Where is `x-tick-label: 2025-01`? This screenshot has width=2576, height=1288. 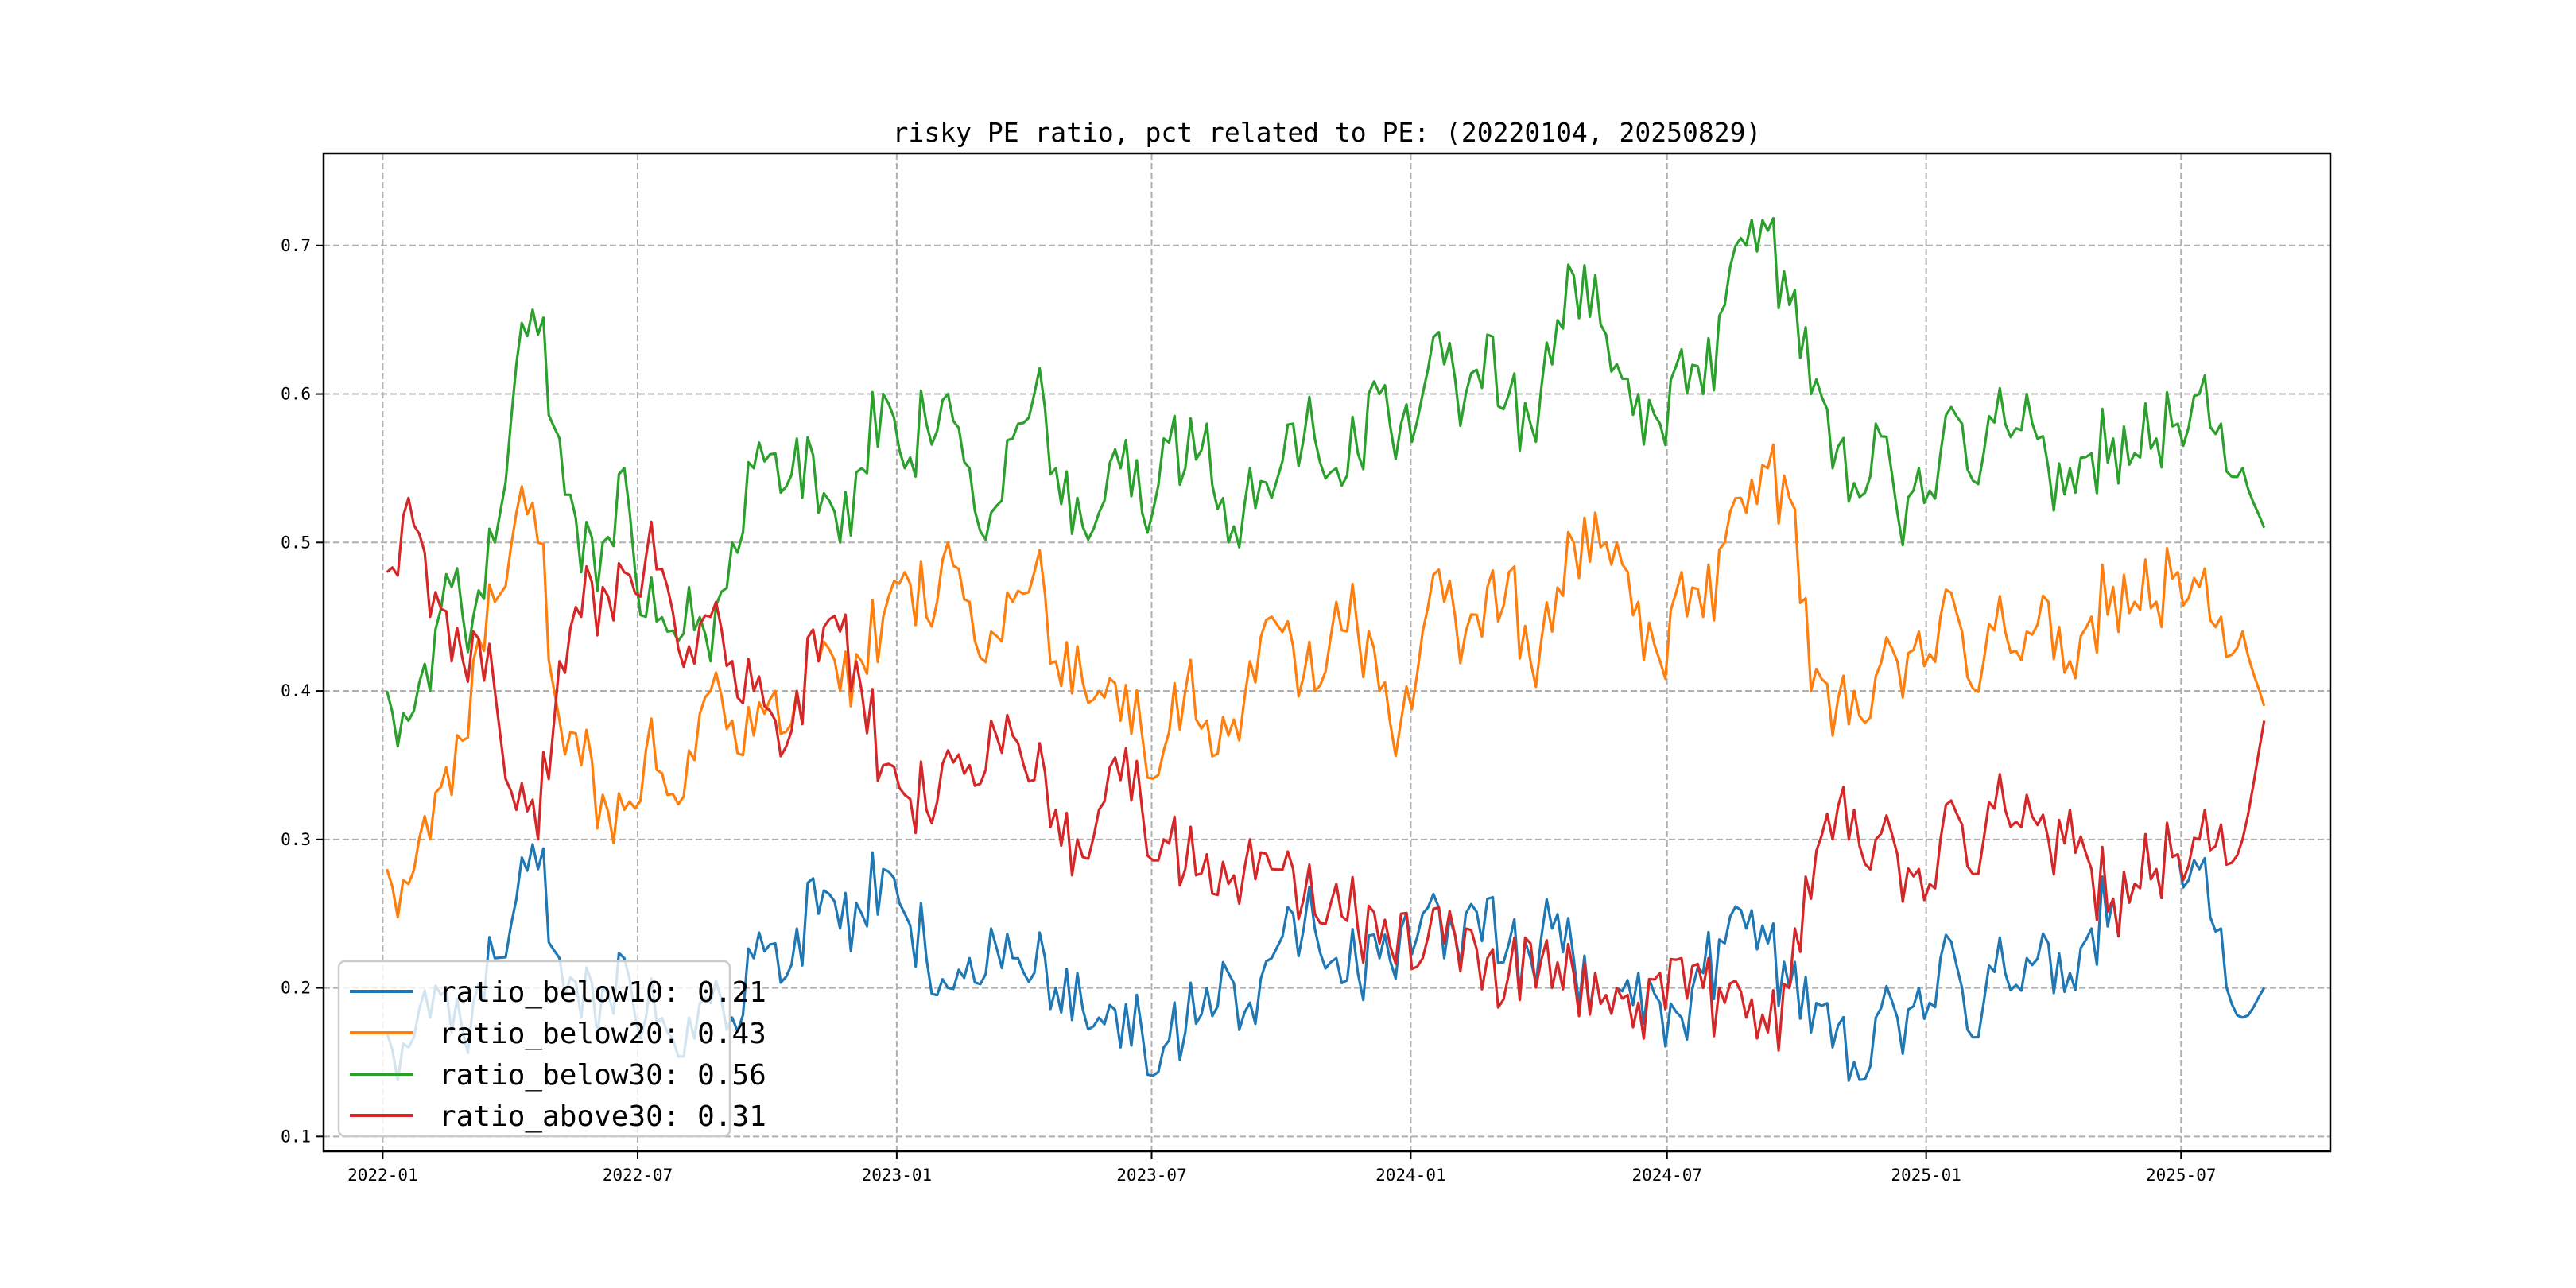 x-tick-label: 2025-01 is located at coordinates (1926, 1175).